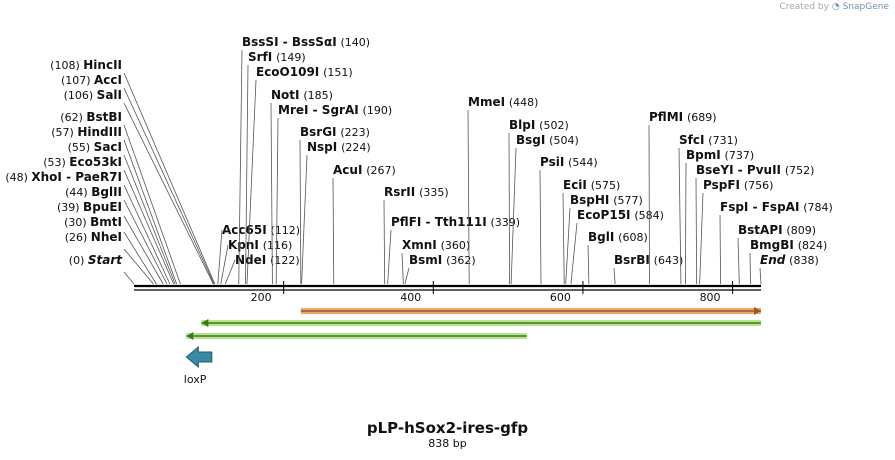  I want to click on loxp-arrow-icon, so click(199, 357).